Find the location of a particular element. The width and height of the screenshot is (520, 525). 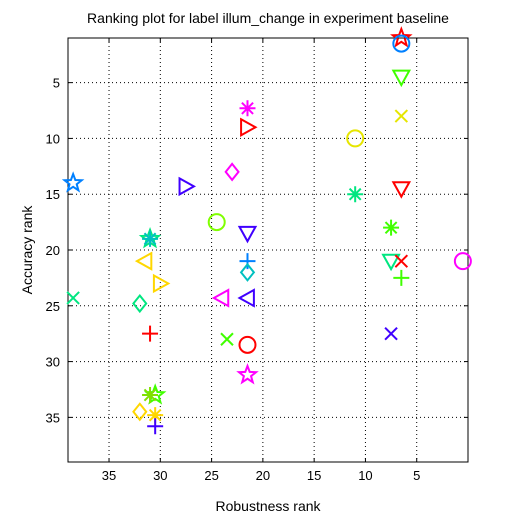

y-tick-label: 5 is located at coordinates (56, 83).